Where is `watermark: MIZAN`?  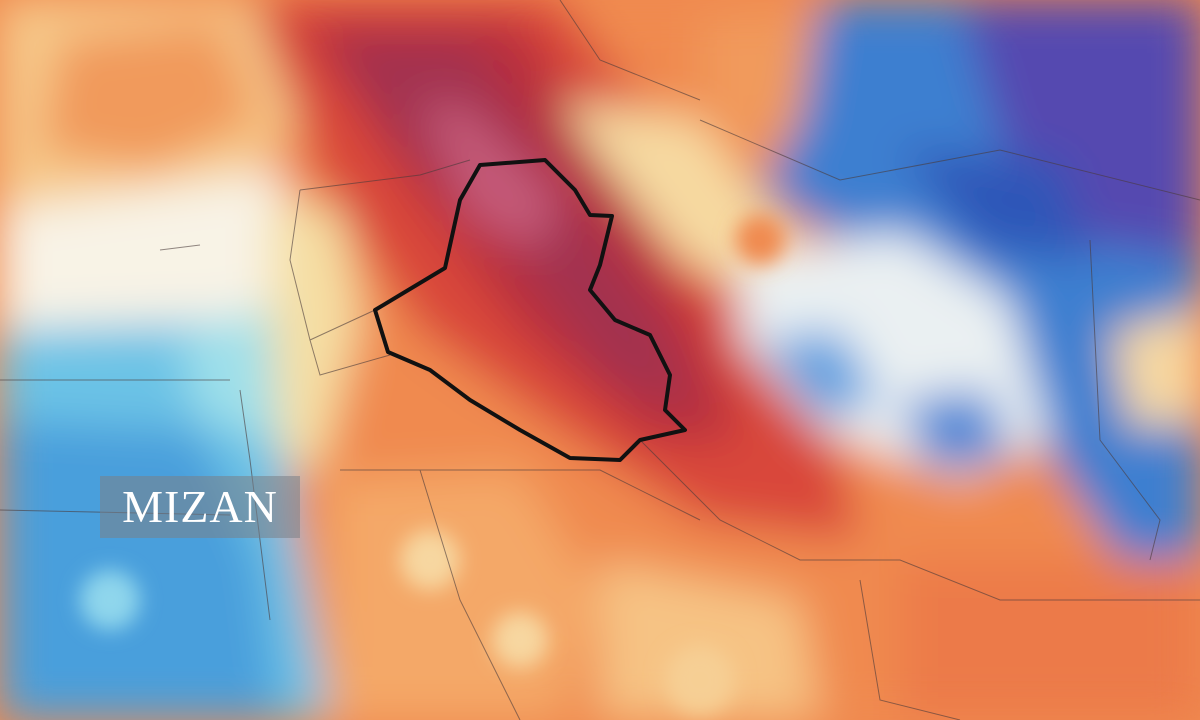 watermark: MIZAN is located at coordinates (200, 506).